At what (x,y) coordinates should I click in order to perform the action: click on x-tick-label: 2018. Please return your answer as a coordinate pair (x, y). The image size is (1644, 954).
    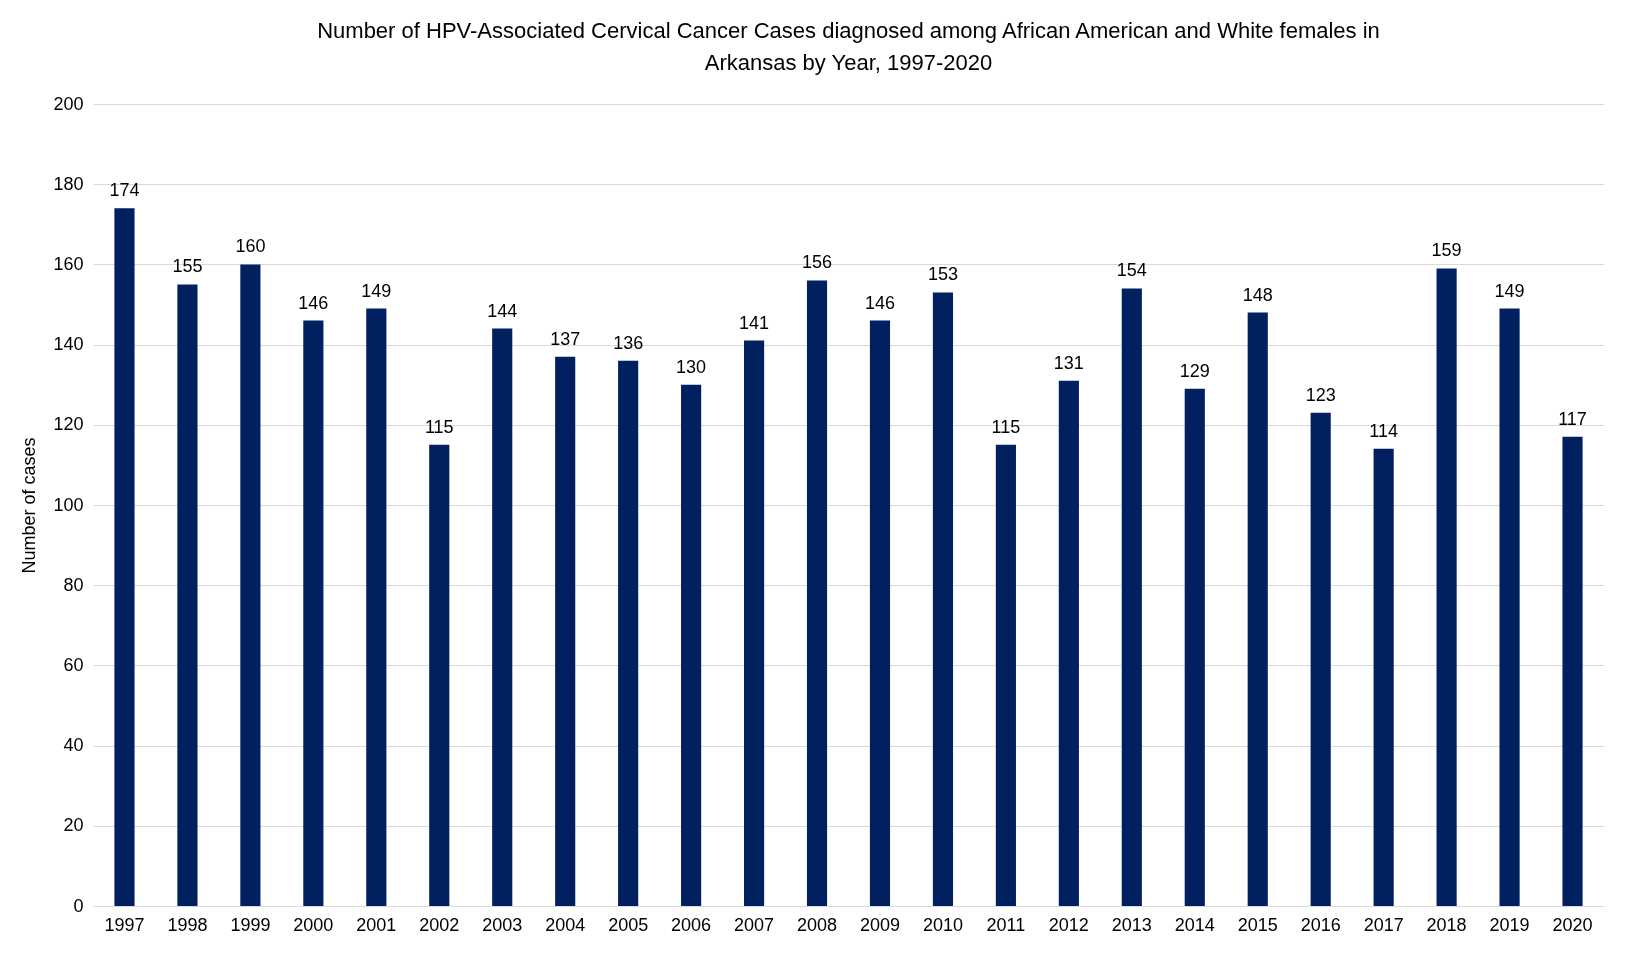
    Looking at the image, I should click on (1446, 924).